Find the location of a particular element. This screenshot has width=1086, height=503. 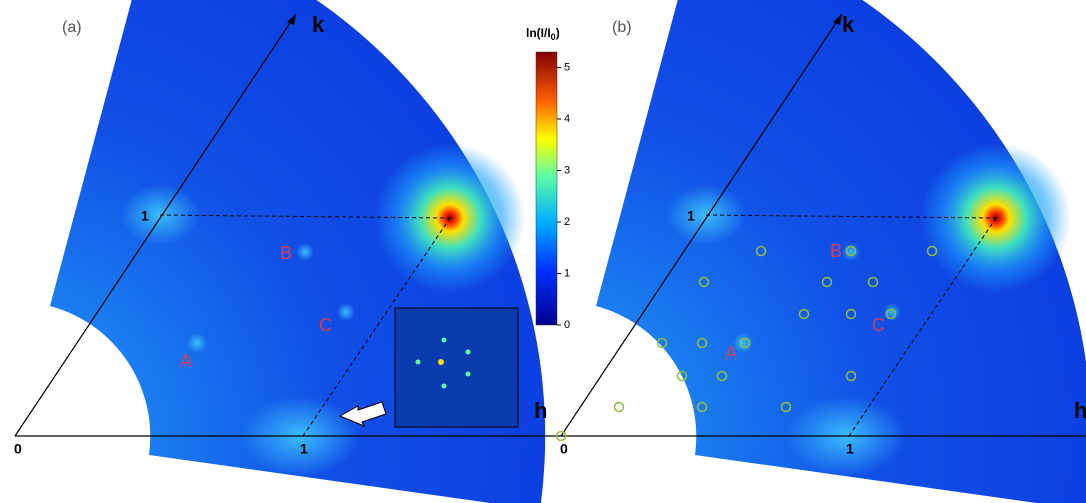

colorbar: ln(I/I0) 0 1 2 3 4 5 is located at coordinates (548, 178).